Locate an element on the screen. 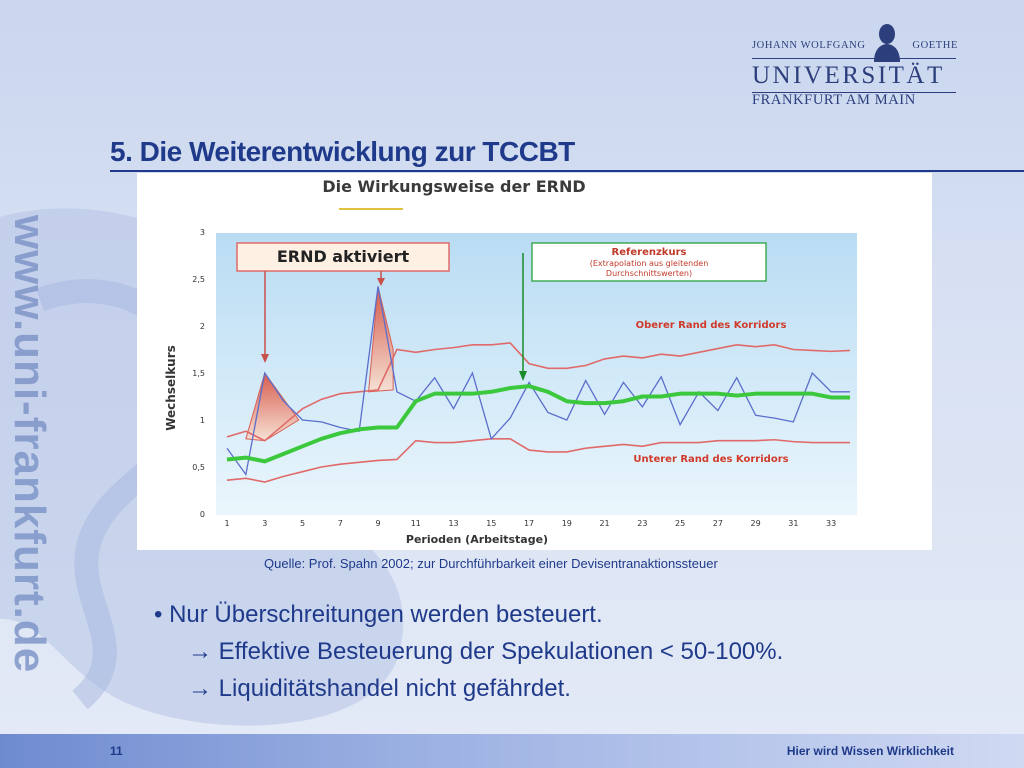 The width and height of the screenshot is (1024, 768). x-tick-label: 23 is located at coordinates (642, 523).